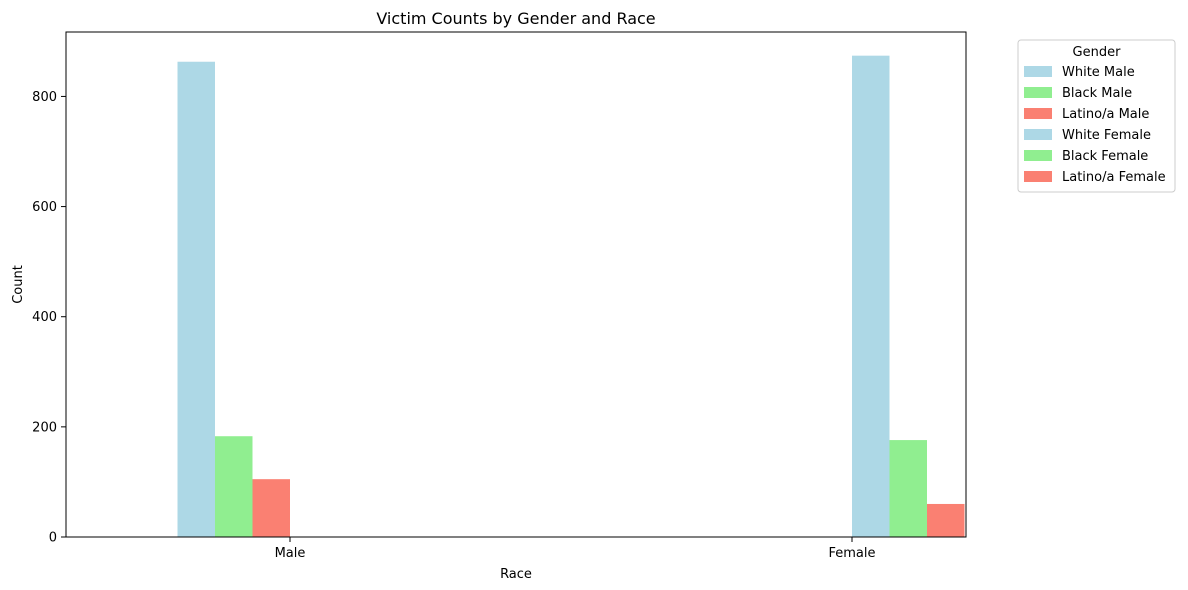 This screenshot has width=1188, height=590. I want to click on y-tick-label: 800, so click(44, 97).